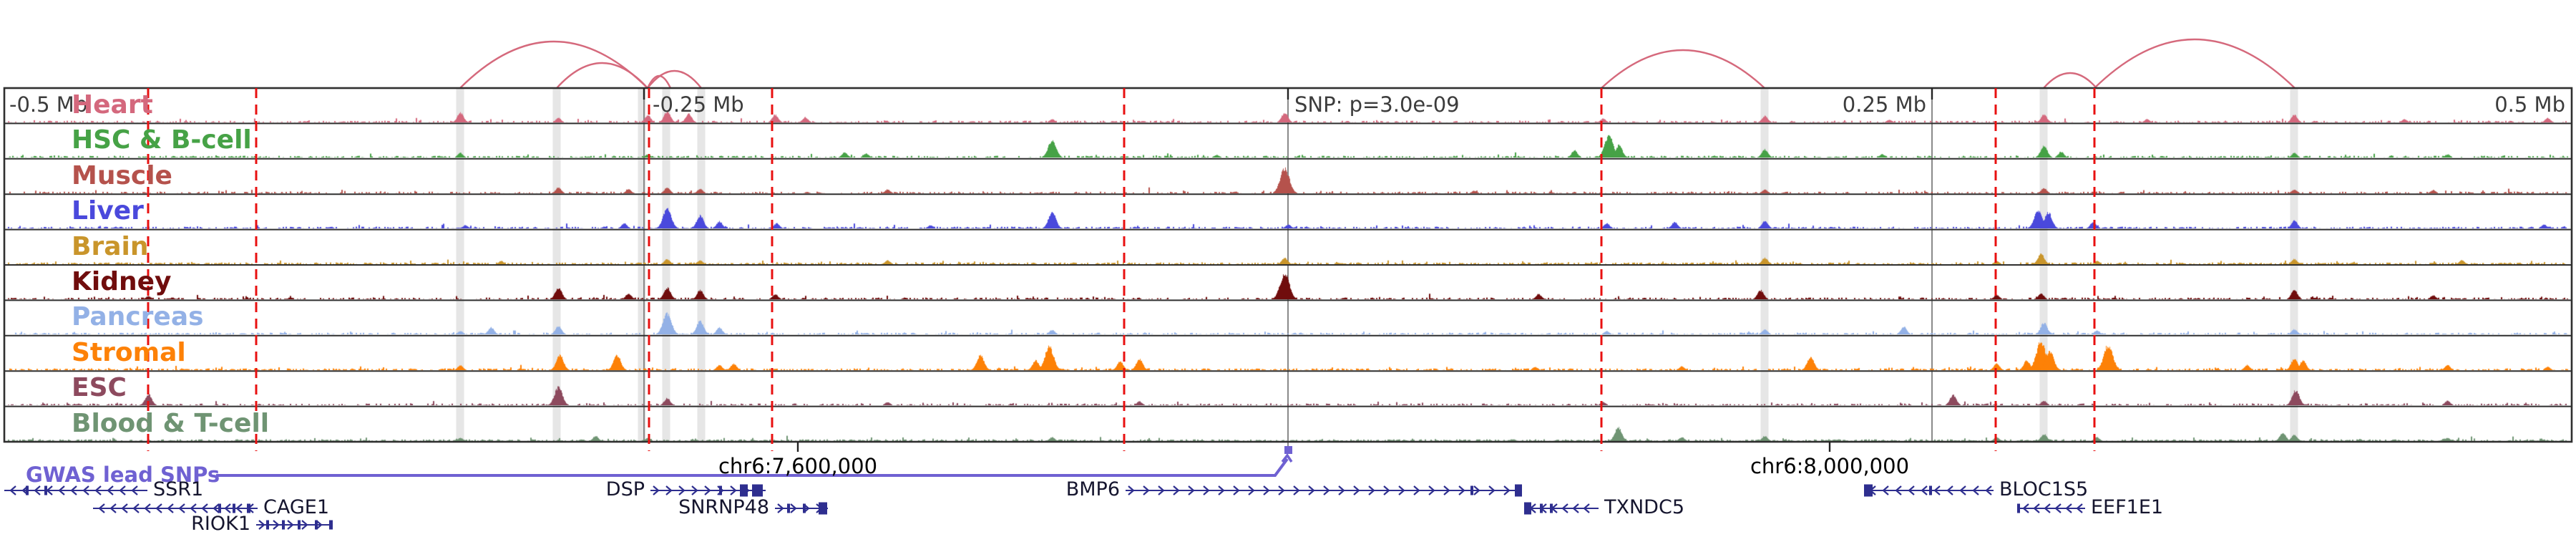  Describe the element at coordinates (1288, 282) in the screenshot. I see `signal-track-kidney` at that location.